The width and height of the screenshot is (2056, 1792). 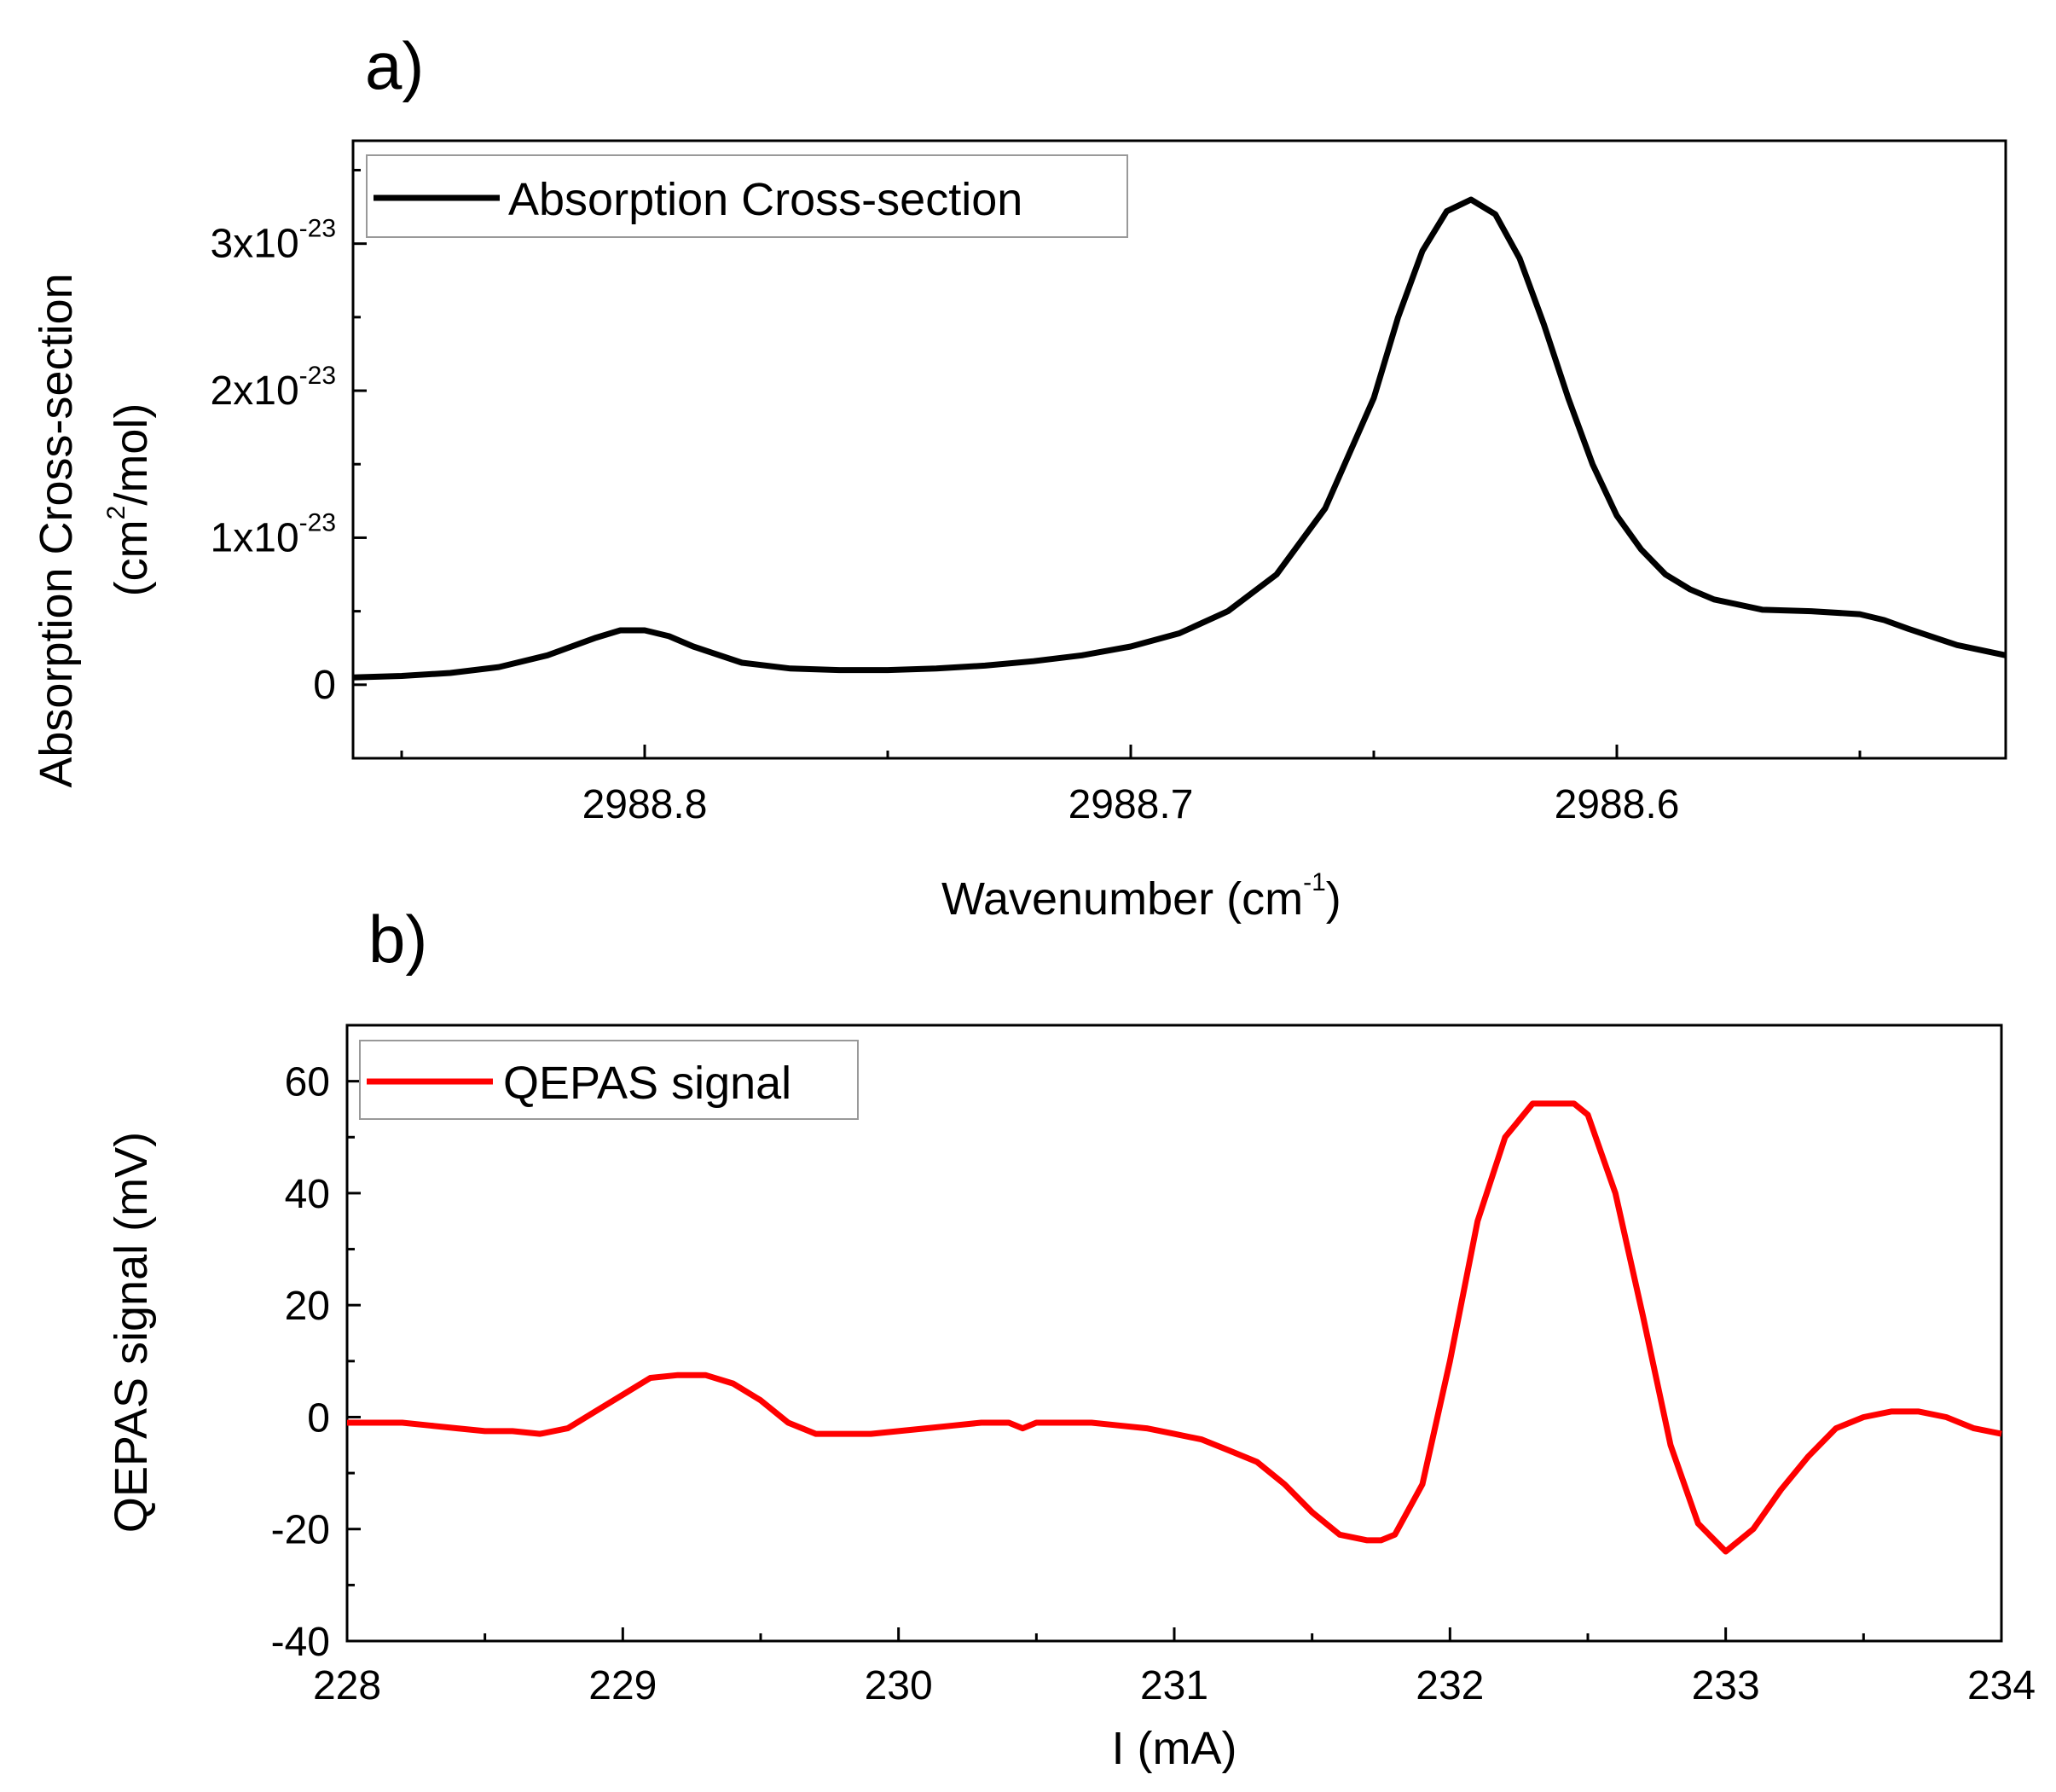 I want to click on chart-a-y-axis-title-1: Absorption Cross-section, so click(x=57, y=530).